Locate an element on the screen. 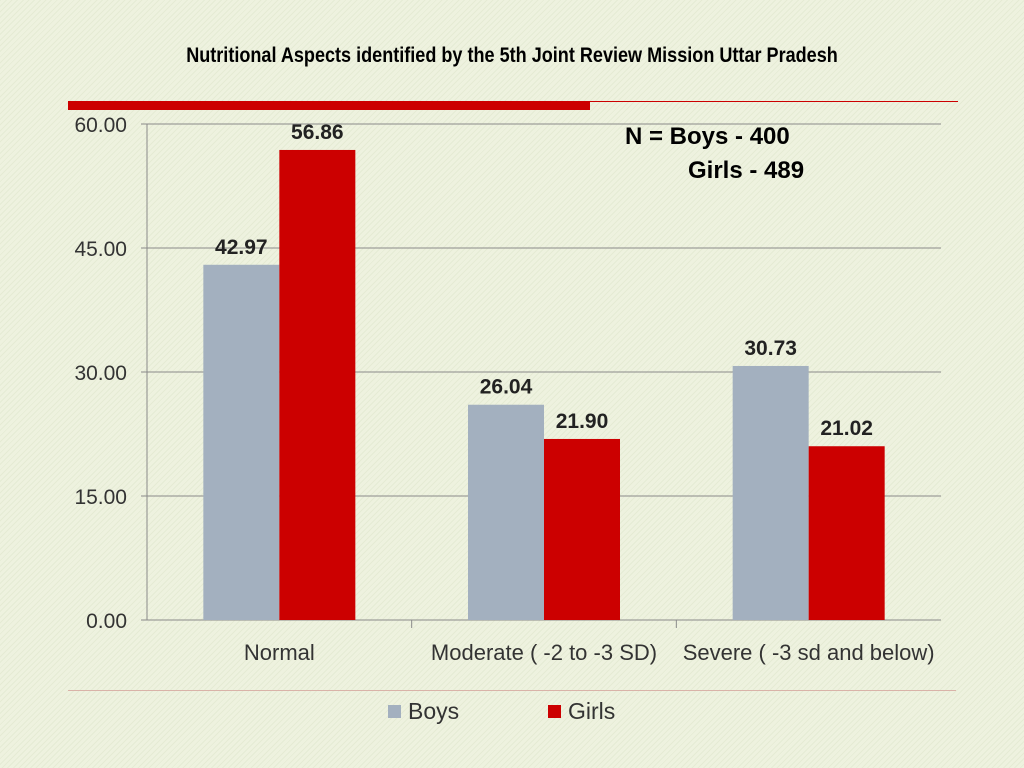 The height and width of the screenshot is (768, 1024). legend-item-boys: Boys is located at coordinates (423, 711).